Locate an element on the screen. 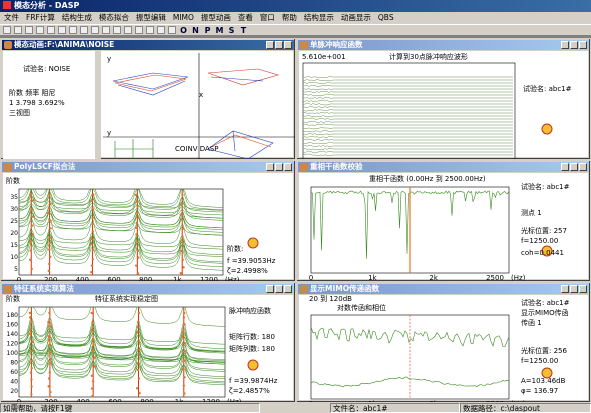 This screenshot has width=591, height=413. info-text: 光标位置: 256 is located at coordinates (544, 350).